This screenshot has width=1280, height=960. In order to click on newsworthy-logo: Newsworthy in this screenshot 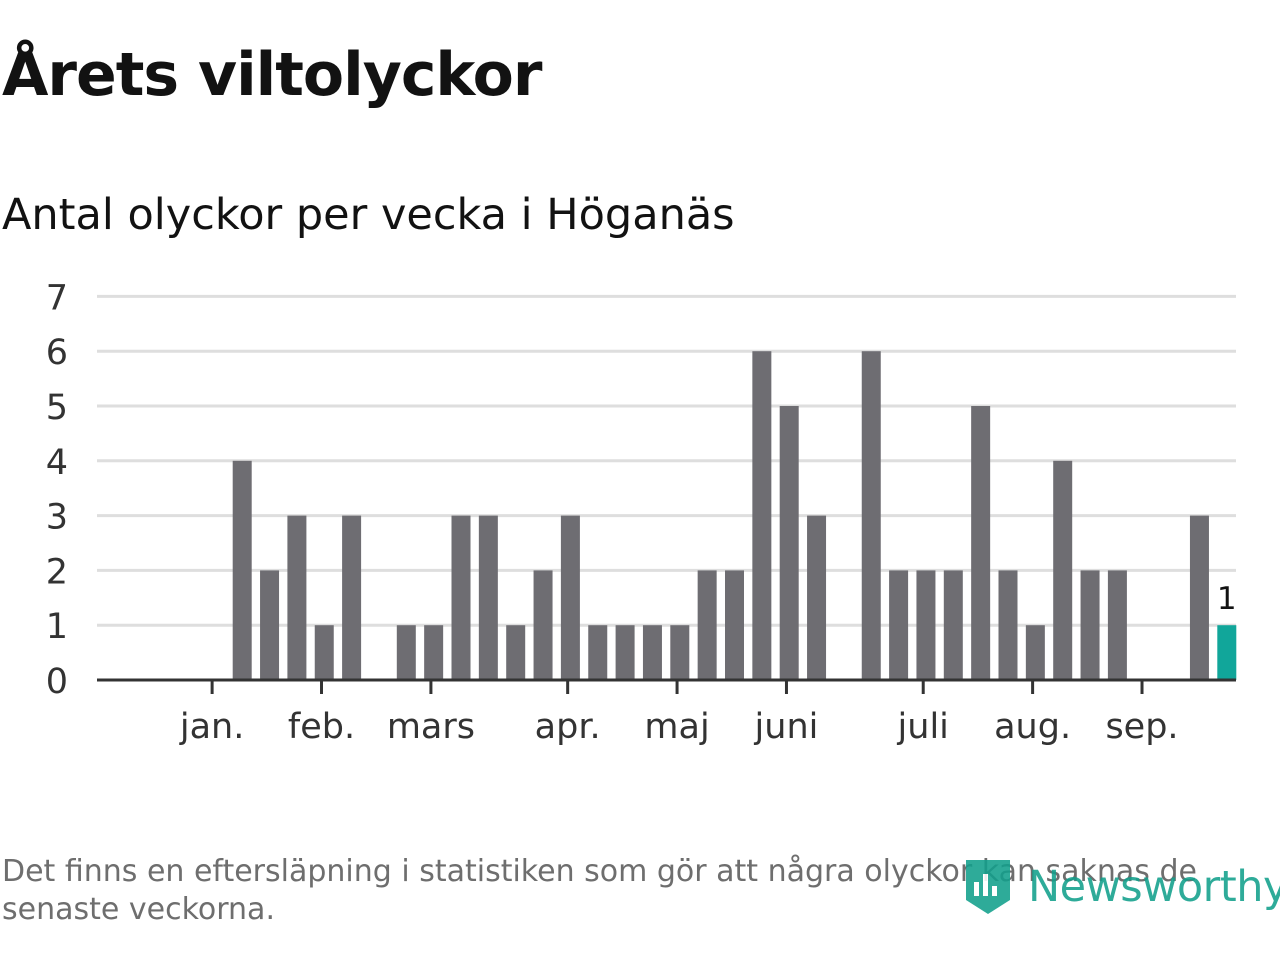, I will do `click(1121, 887)`.